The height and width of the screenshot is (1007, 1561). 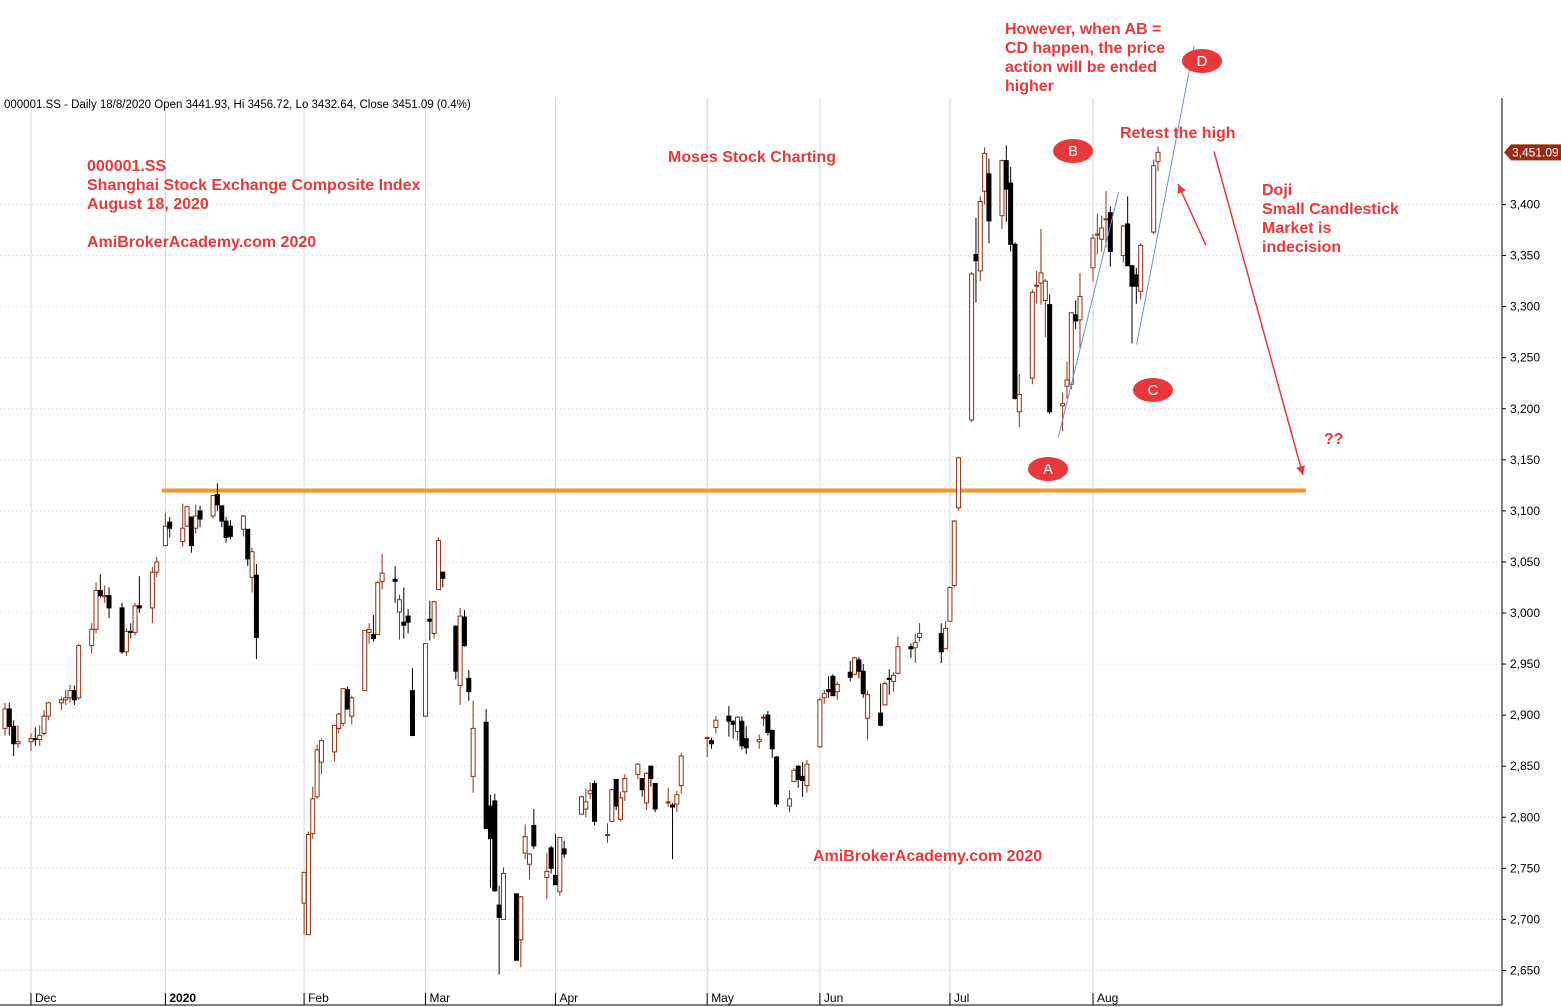 I want to click on question-note: ??, so click(x=1334, y=439).